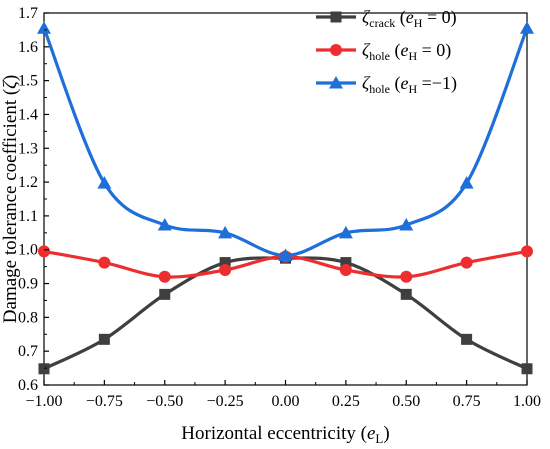 The image size is (550, 449). Describe the element at coordinates (409, 84) in the screenshot. I see `legend-label: ζhole (eH =−1)` at that location.